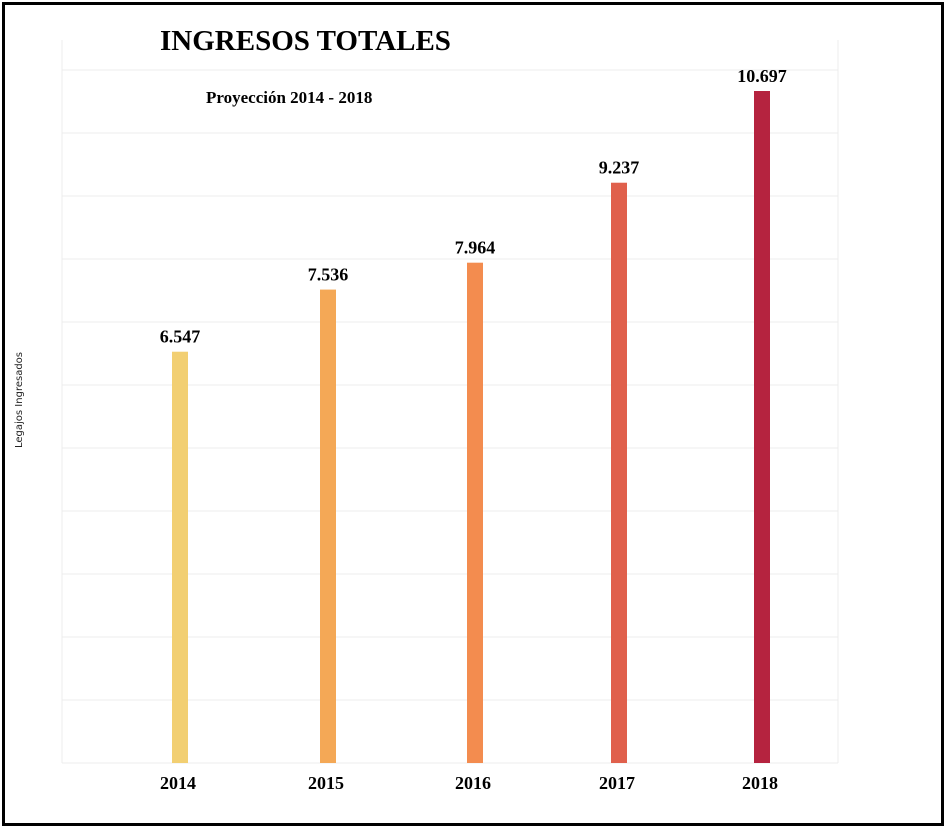 The image size is (946, 828). Describe the element at coordinates (289, 97) in the screenshot. I see `chart-subtitle: Proyección 2014 - 2018` at that location.